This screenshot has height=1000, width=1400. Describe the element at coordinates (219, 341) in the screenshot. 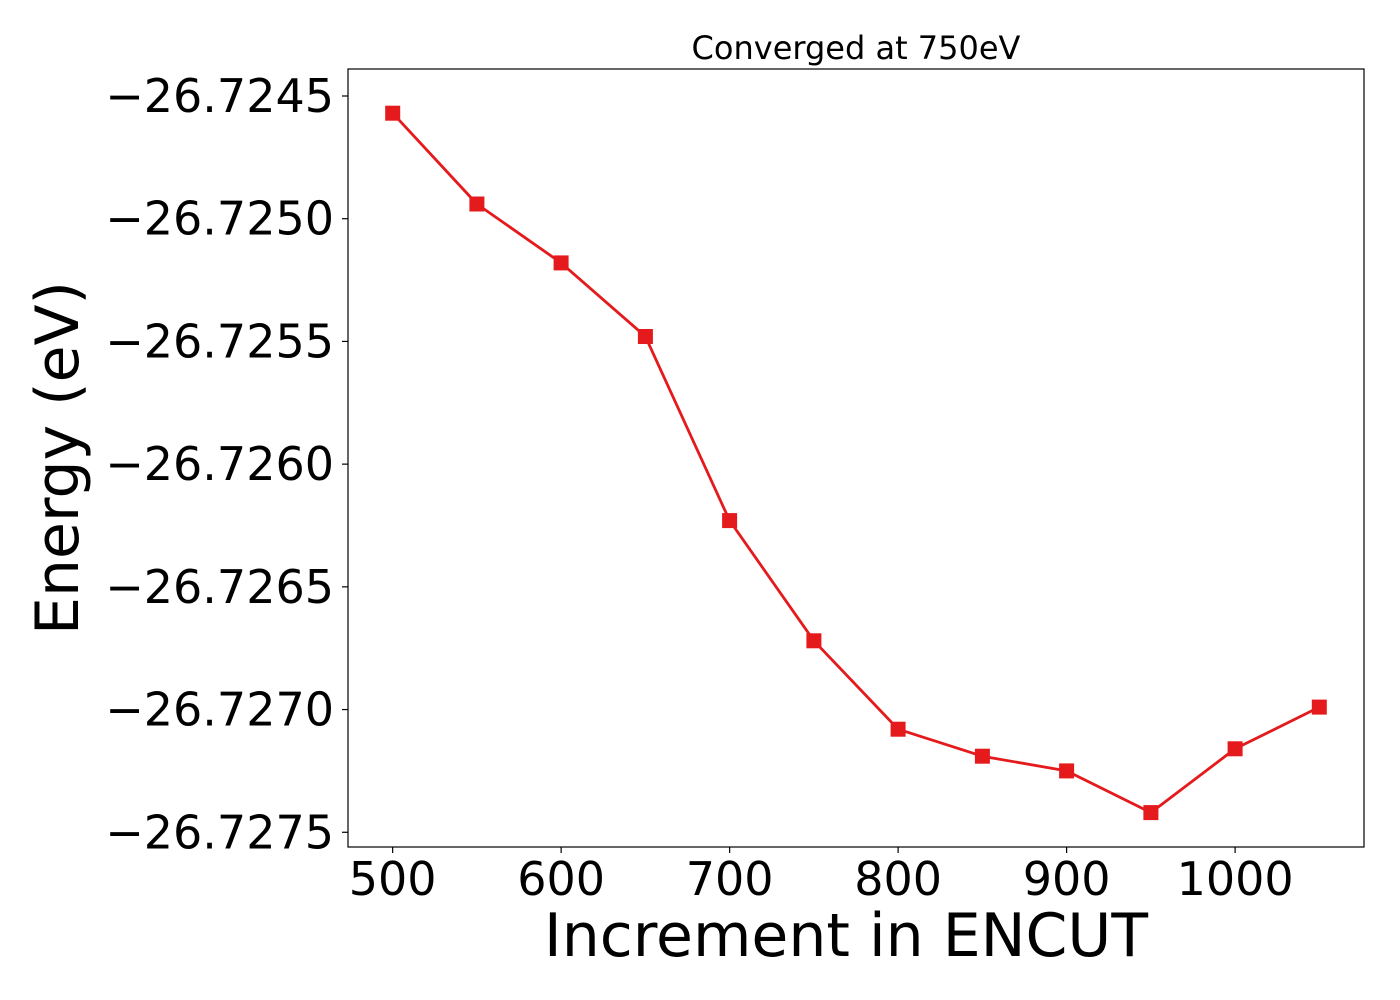

I see `y-tick-label: −26.7255` at that location.